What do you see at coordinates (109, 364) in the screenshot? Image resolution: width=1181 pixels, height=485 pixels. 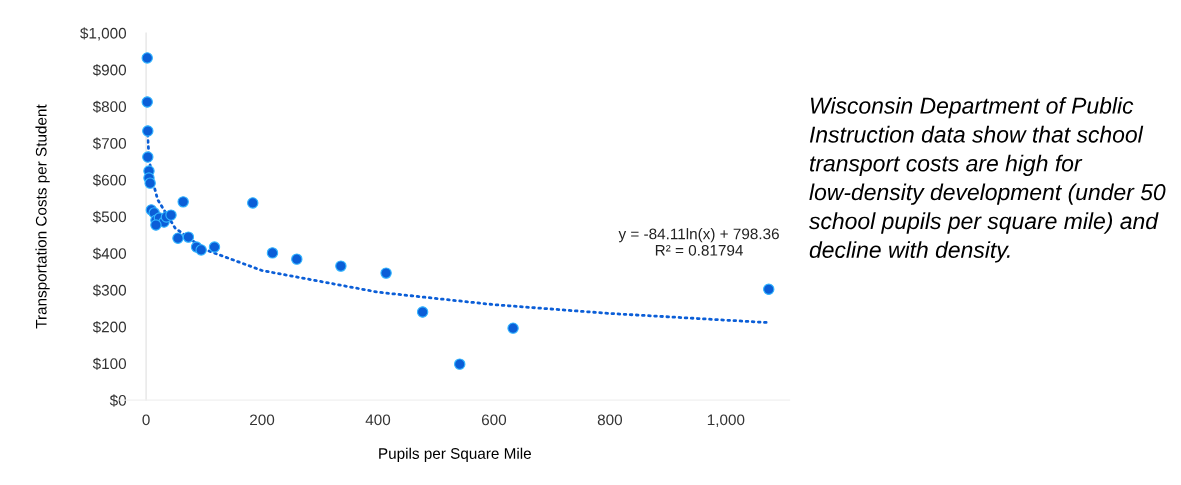 I see `y-tick-label: $100` at bounding box center [109, 364].